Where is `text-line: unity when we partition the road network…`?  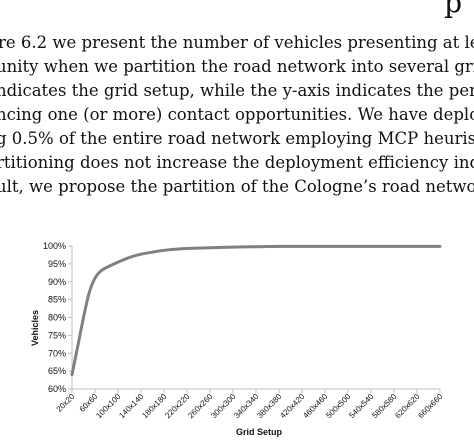
text-line: unity when we partition the road network… is located at coordinates (237, 66).